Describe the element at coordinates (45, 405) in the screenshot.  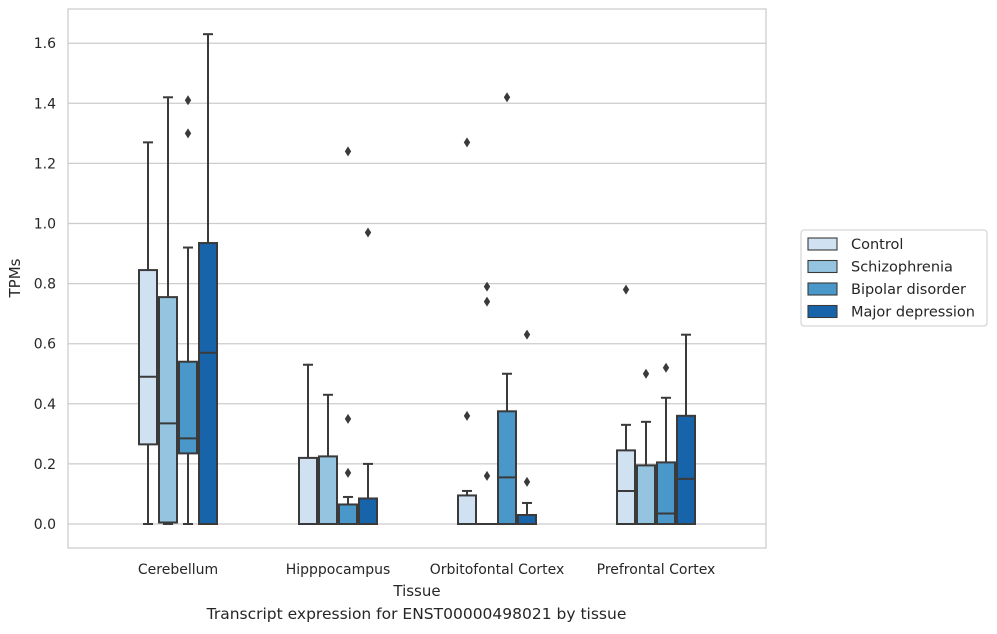
I see `y-tick-label: 0.4` at that location.